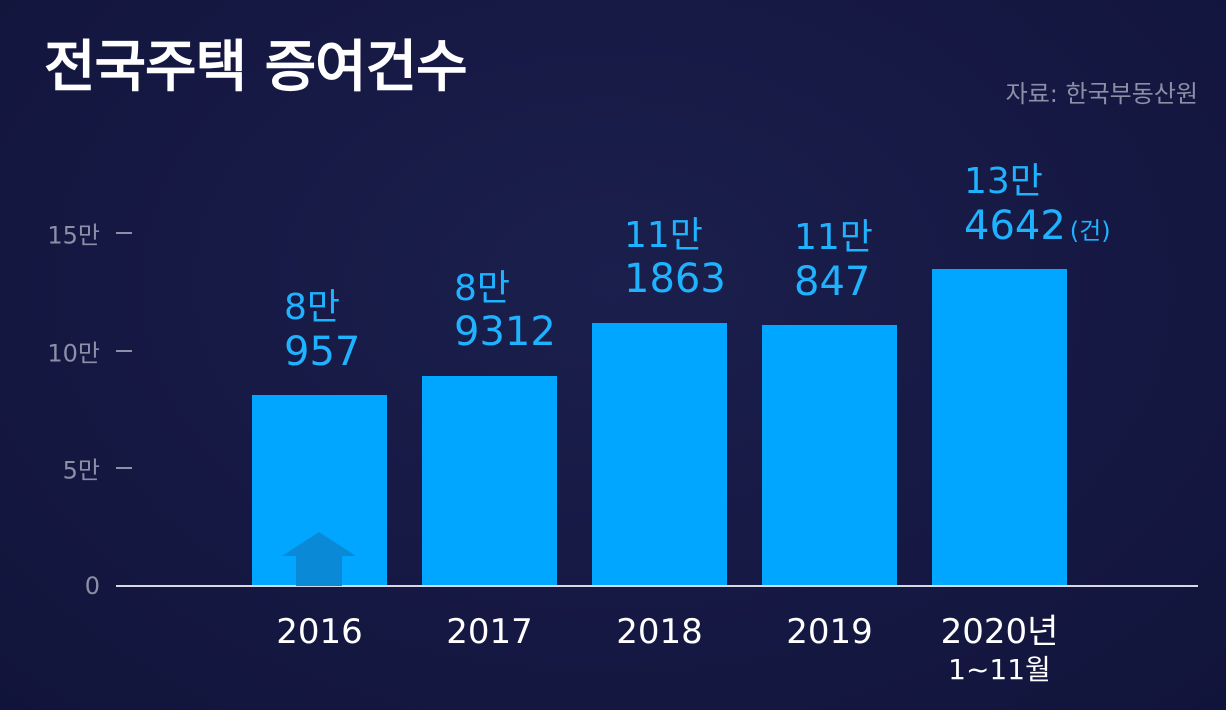 Image resolution: width=1226 pixels, height=710 pixels. I want to click on bar-value-label: 8만 9312, so click(554, 311).